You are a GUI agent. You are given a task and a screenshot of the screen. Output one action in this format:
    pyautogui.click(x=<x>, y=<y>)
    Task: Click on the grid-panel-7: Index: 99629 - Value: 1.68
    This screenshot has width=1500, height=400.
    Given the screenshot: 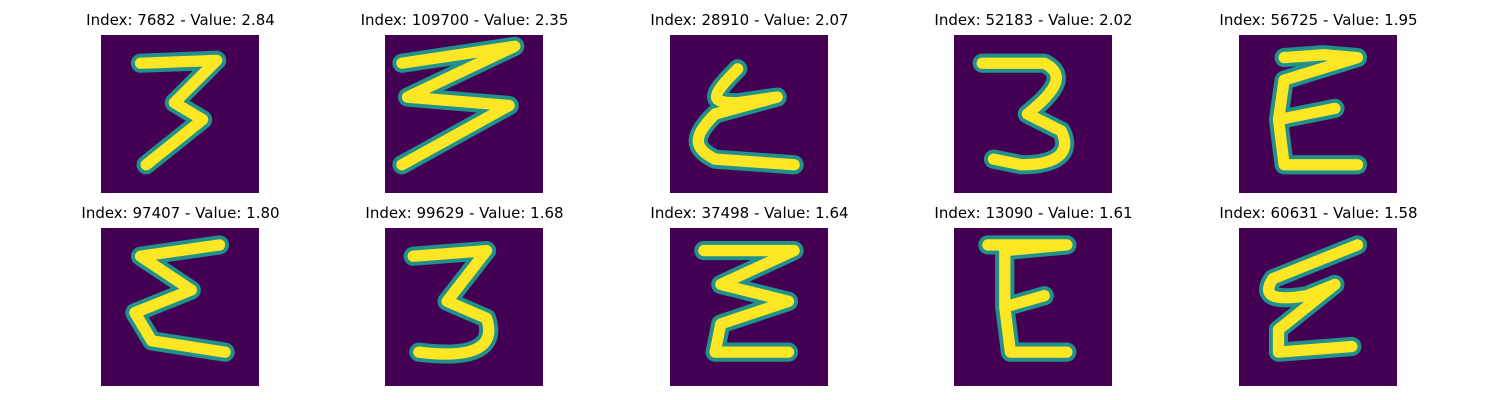 What is the action you would take?
    pyautogui.click(x=464, y=296)
    